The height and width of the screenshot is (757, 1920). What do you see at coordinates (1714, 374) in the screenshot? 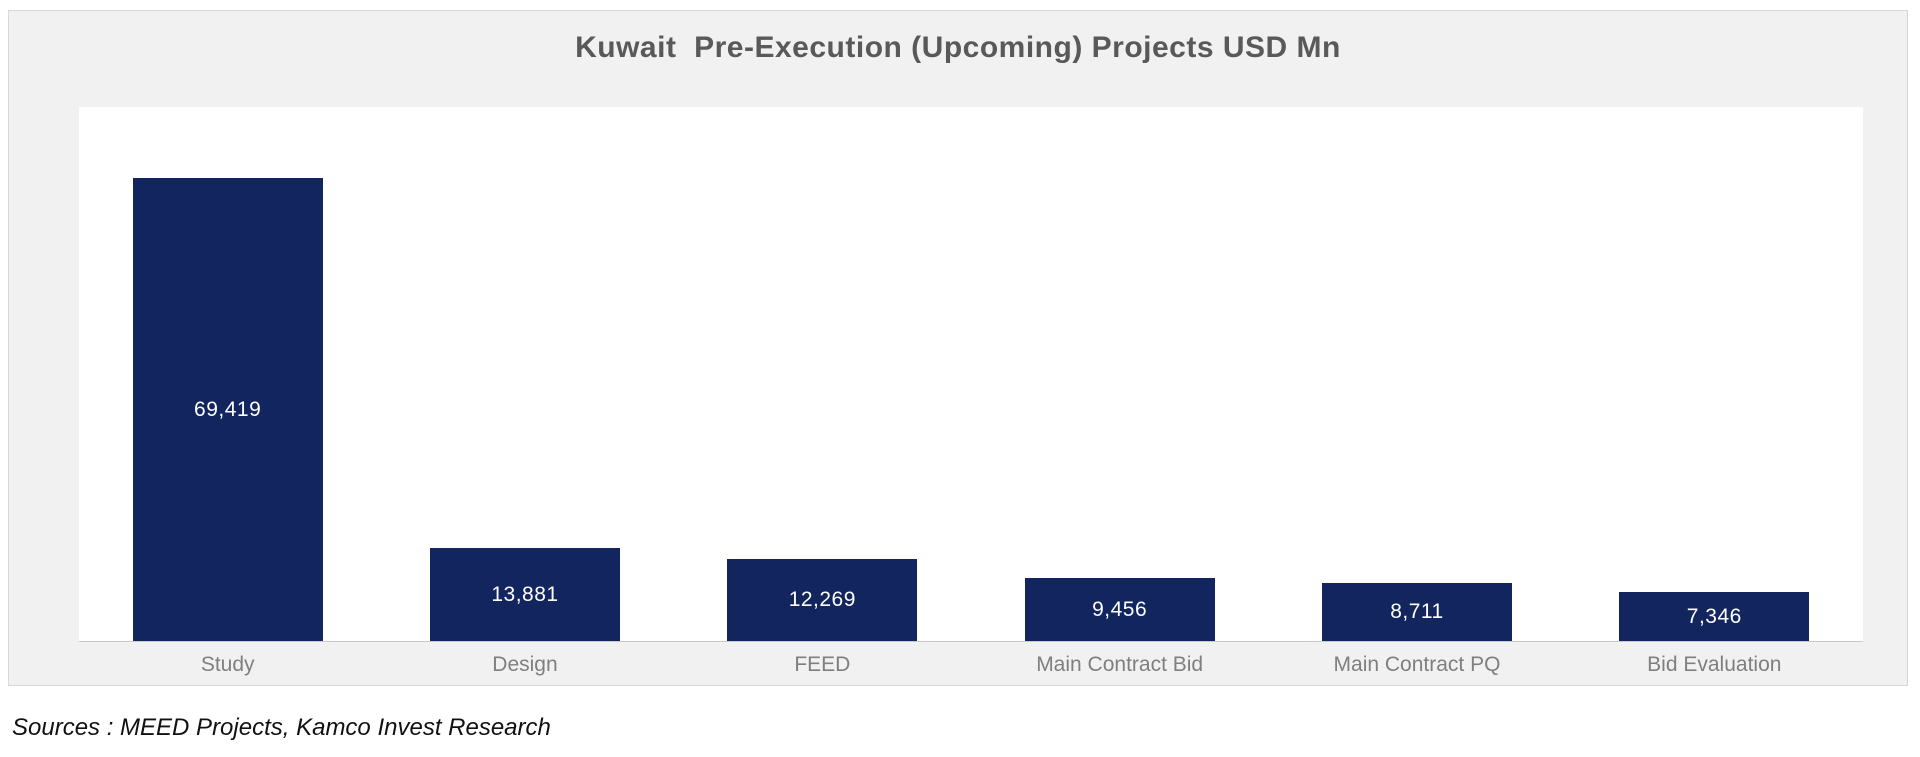
I see `bar-slot-bid-evaluation: 7,346` at bounding box center [1714, 374].